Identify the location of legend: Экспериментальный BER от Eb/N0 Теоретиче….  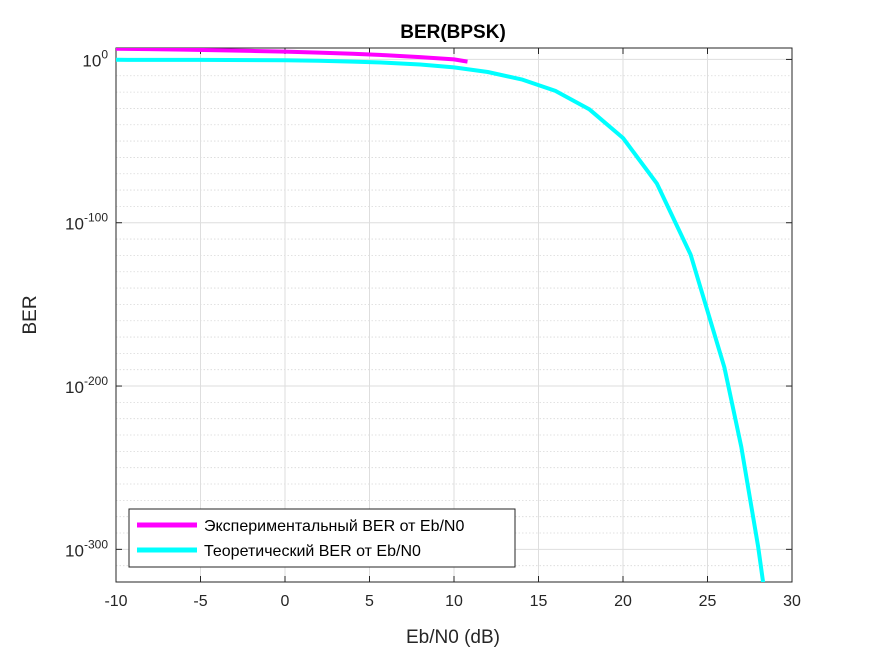
(322, 538).